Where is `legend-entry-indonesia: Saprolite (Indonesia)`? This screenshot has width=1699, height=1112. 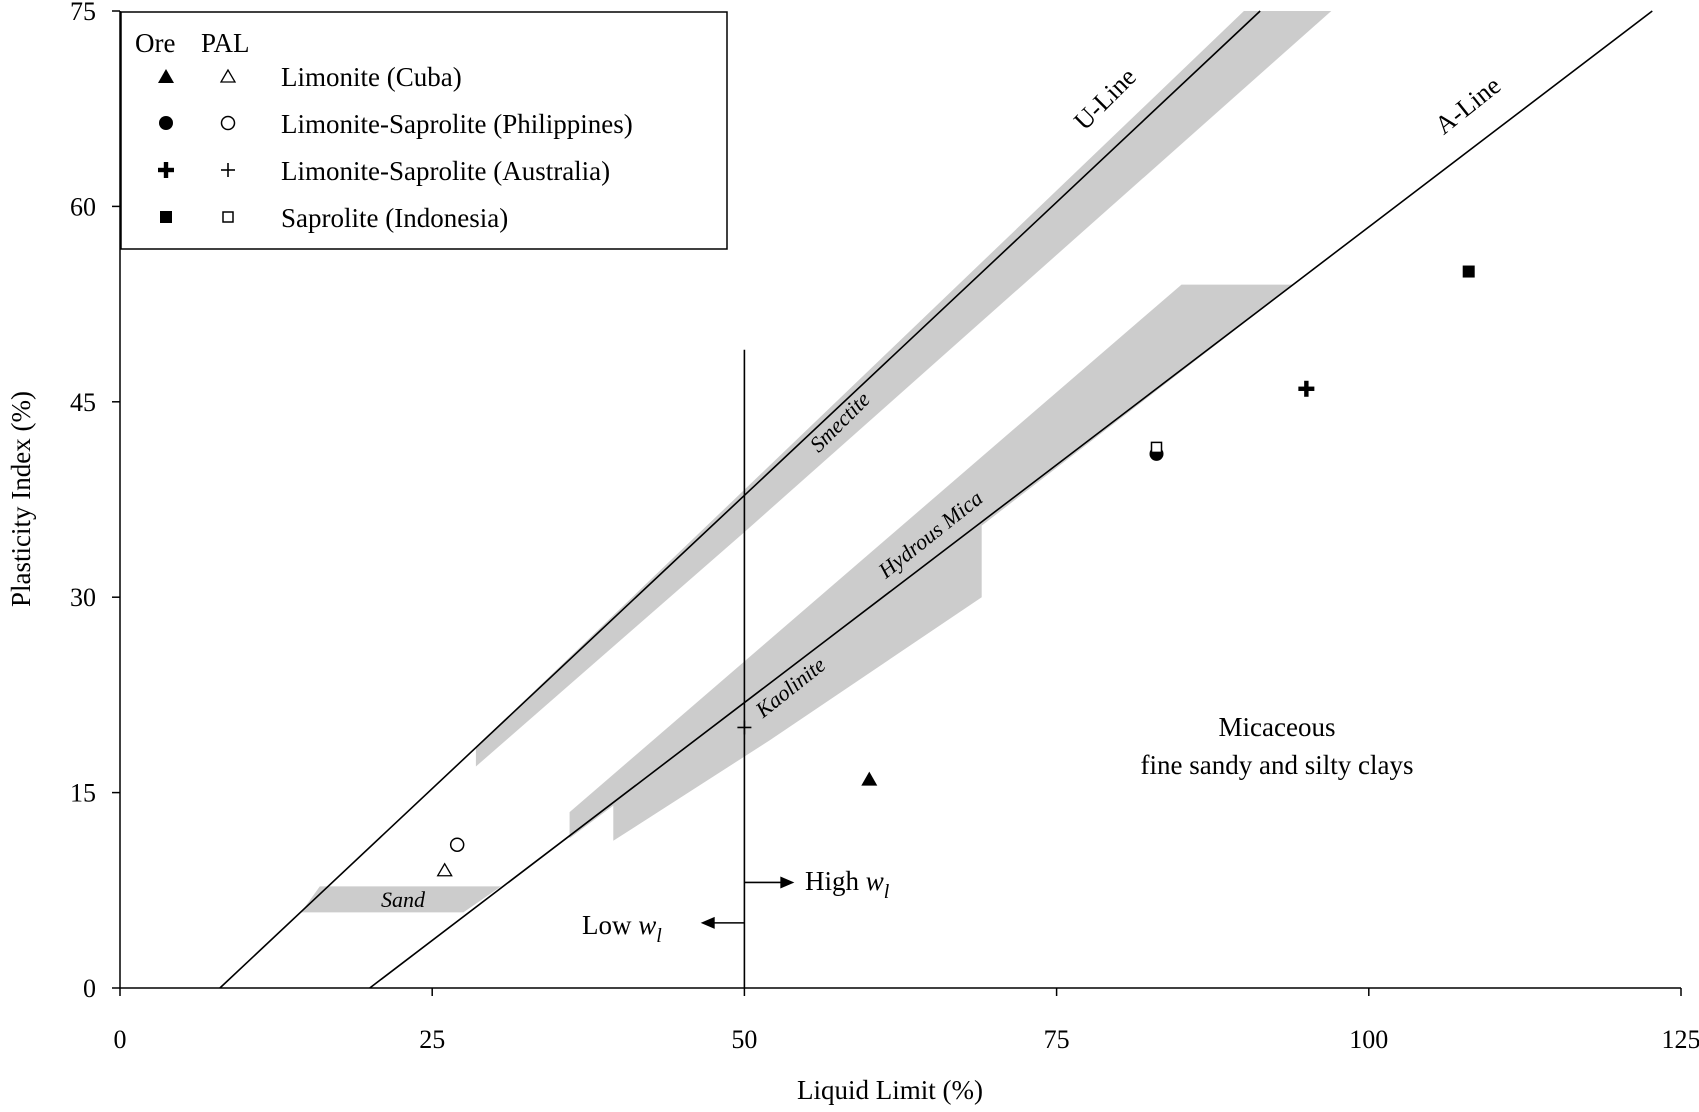 legend-entry-indonesia: Saprolite (Indonesia) is located at coordinates (394, 218).